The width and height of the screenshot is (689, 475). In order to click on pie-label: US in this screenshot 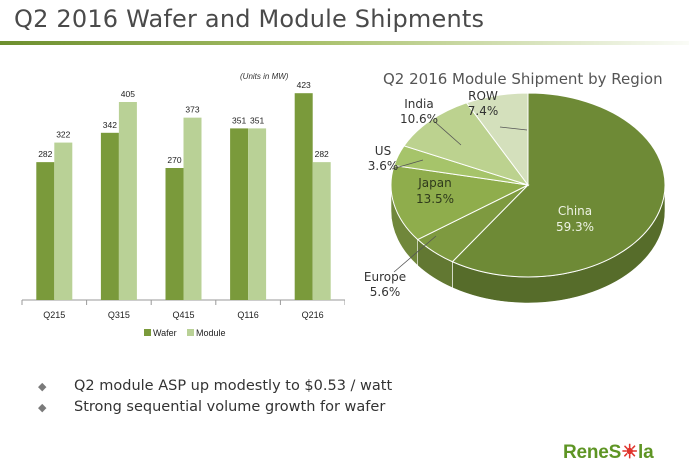, I will do `click(383, 151)`.